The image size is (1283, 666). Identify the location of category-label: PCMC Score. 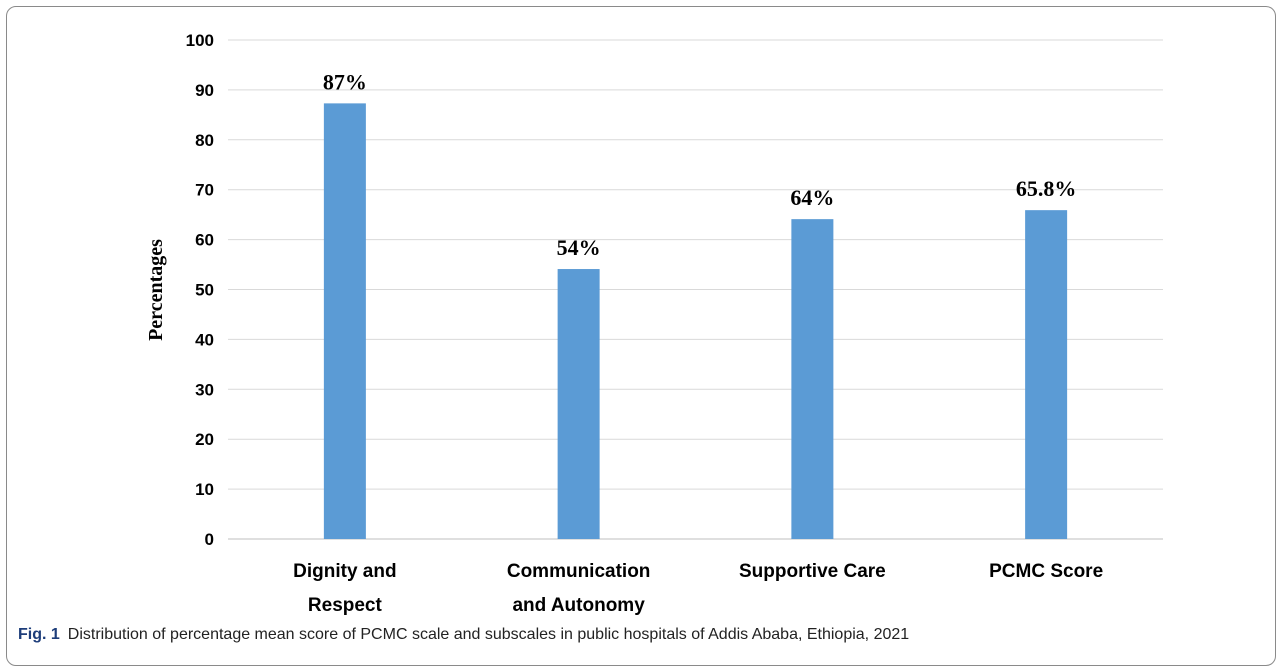
(1046, 571).